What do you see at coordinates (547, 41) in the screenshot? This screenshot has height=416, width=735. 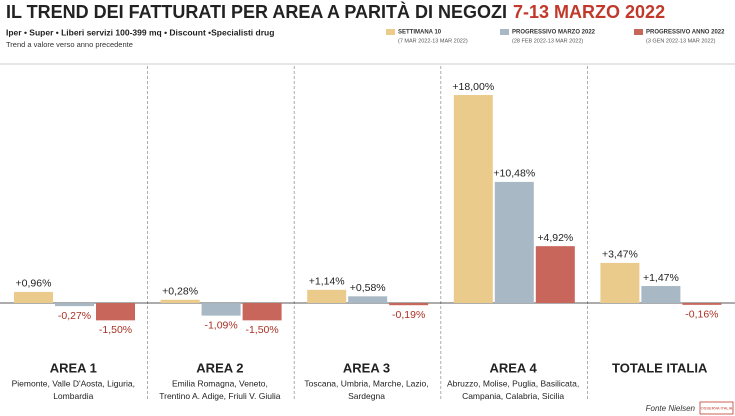 I see `legend-period: (28 FEB 2022-13 MAR 2022)` at bounding box center [547, 41].